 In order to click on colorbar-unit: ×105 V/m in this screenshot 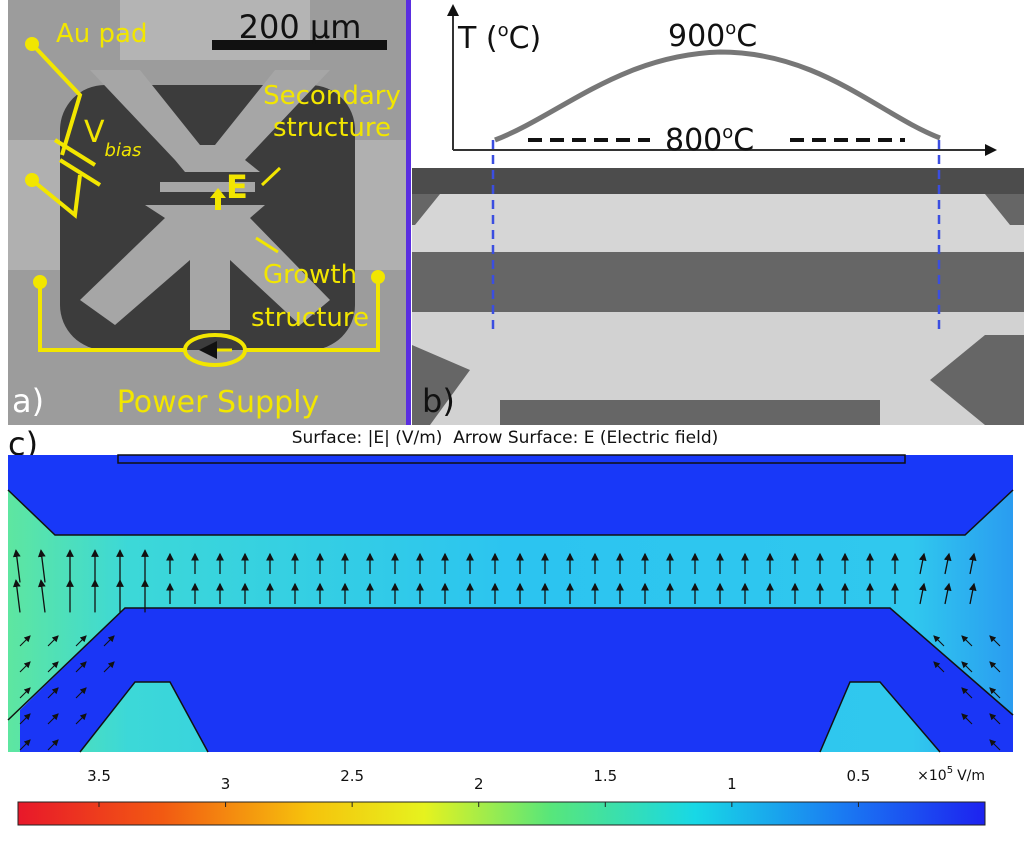, I will do `click(951, 774)`.